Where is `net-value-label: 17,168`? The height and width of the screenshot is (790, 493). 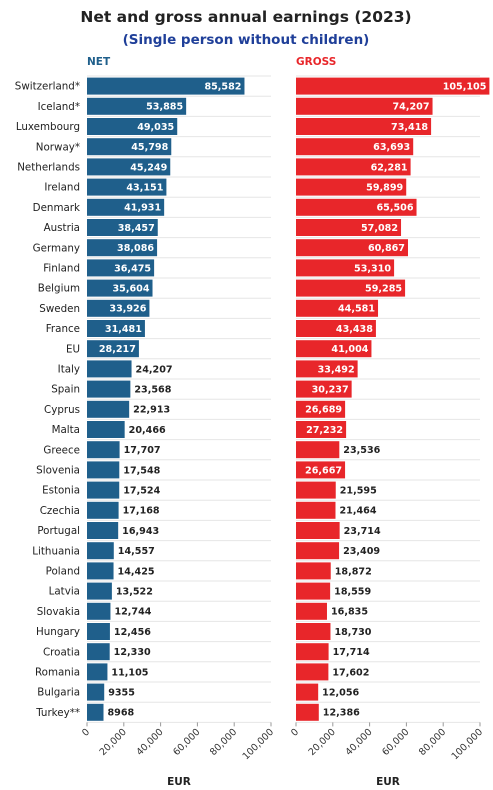 net-value-label: 17,168 is located at coordinates (141, 511).